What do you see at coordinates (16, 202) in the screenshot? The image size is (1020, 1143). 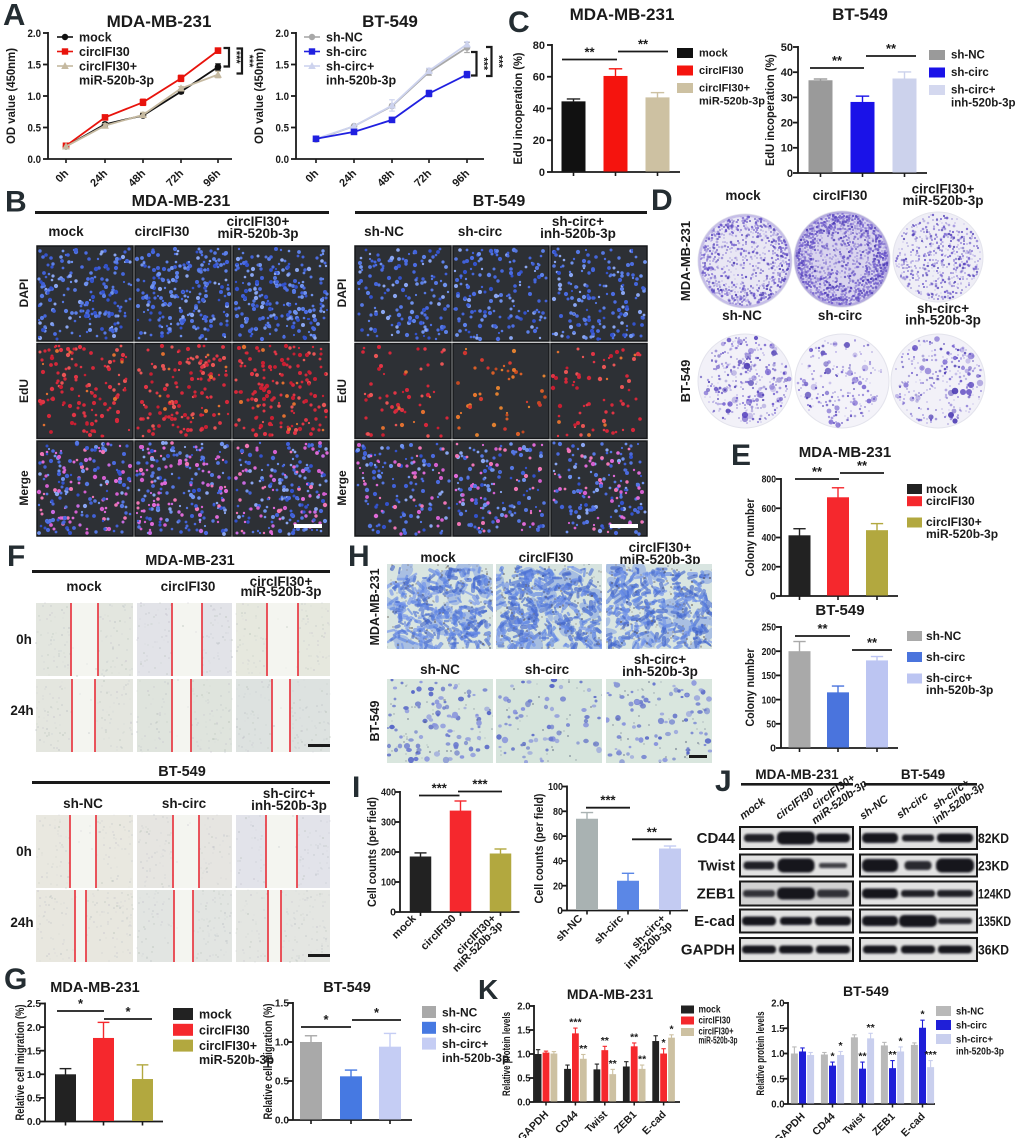 I see `svg-text: B` at bounding box center [16, 202].